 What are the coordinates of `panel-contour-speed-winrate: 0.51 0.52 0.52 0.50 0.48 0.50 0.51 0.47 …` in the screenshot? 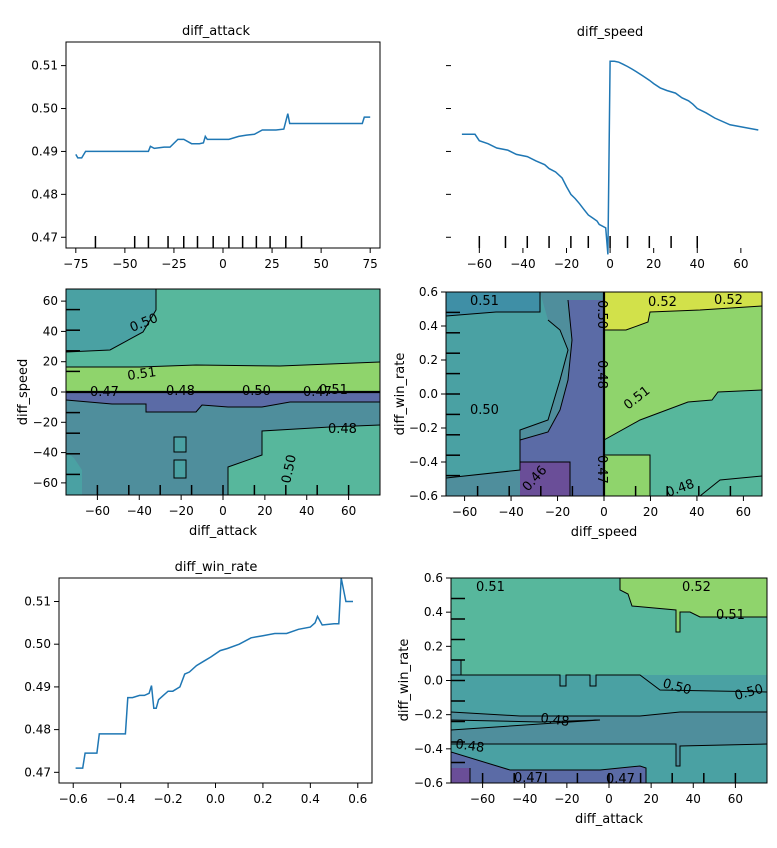 It's located at (578, 412).